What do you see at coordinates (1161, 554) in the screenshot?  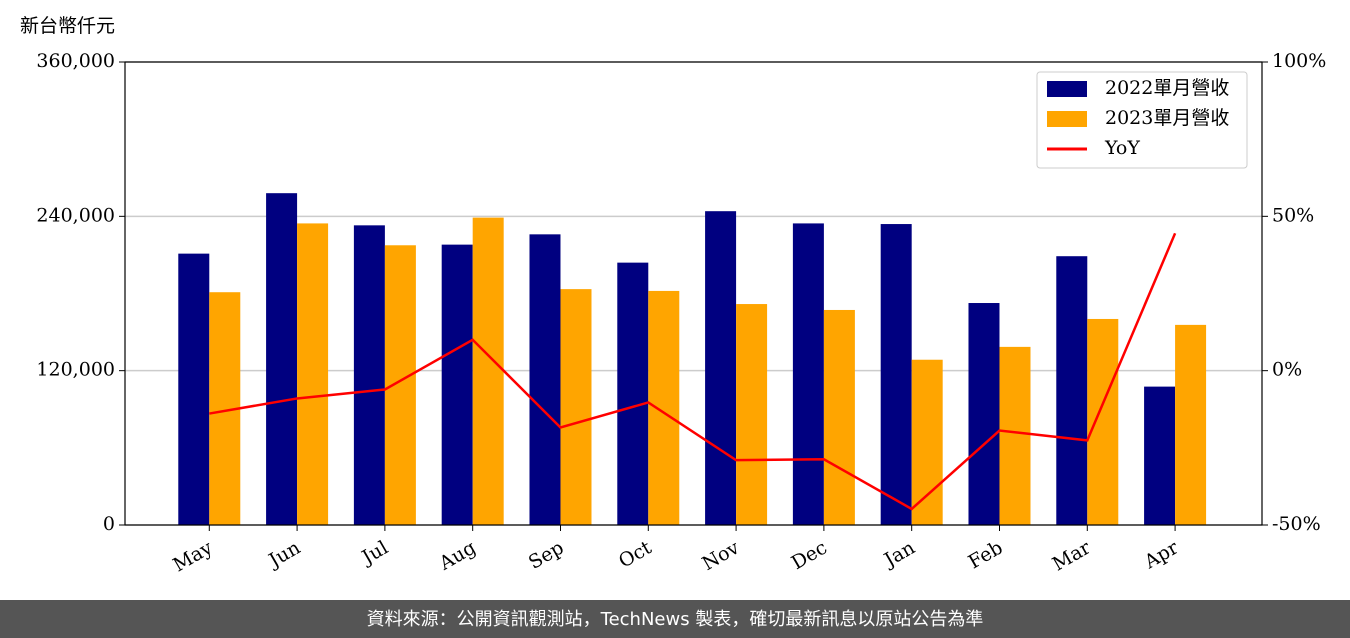 I see `x-tick-label: Apr` at bounding box center [1161, 554].